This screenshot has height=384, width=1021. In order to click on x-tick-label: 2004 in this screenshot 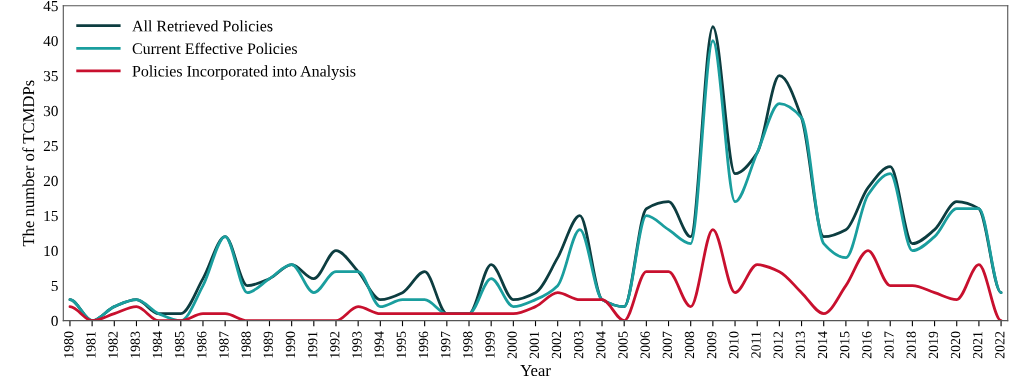, I will do `click(601, 345)`.